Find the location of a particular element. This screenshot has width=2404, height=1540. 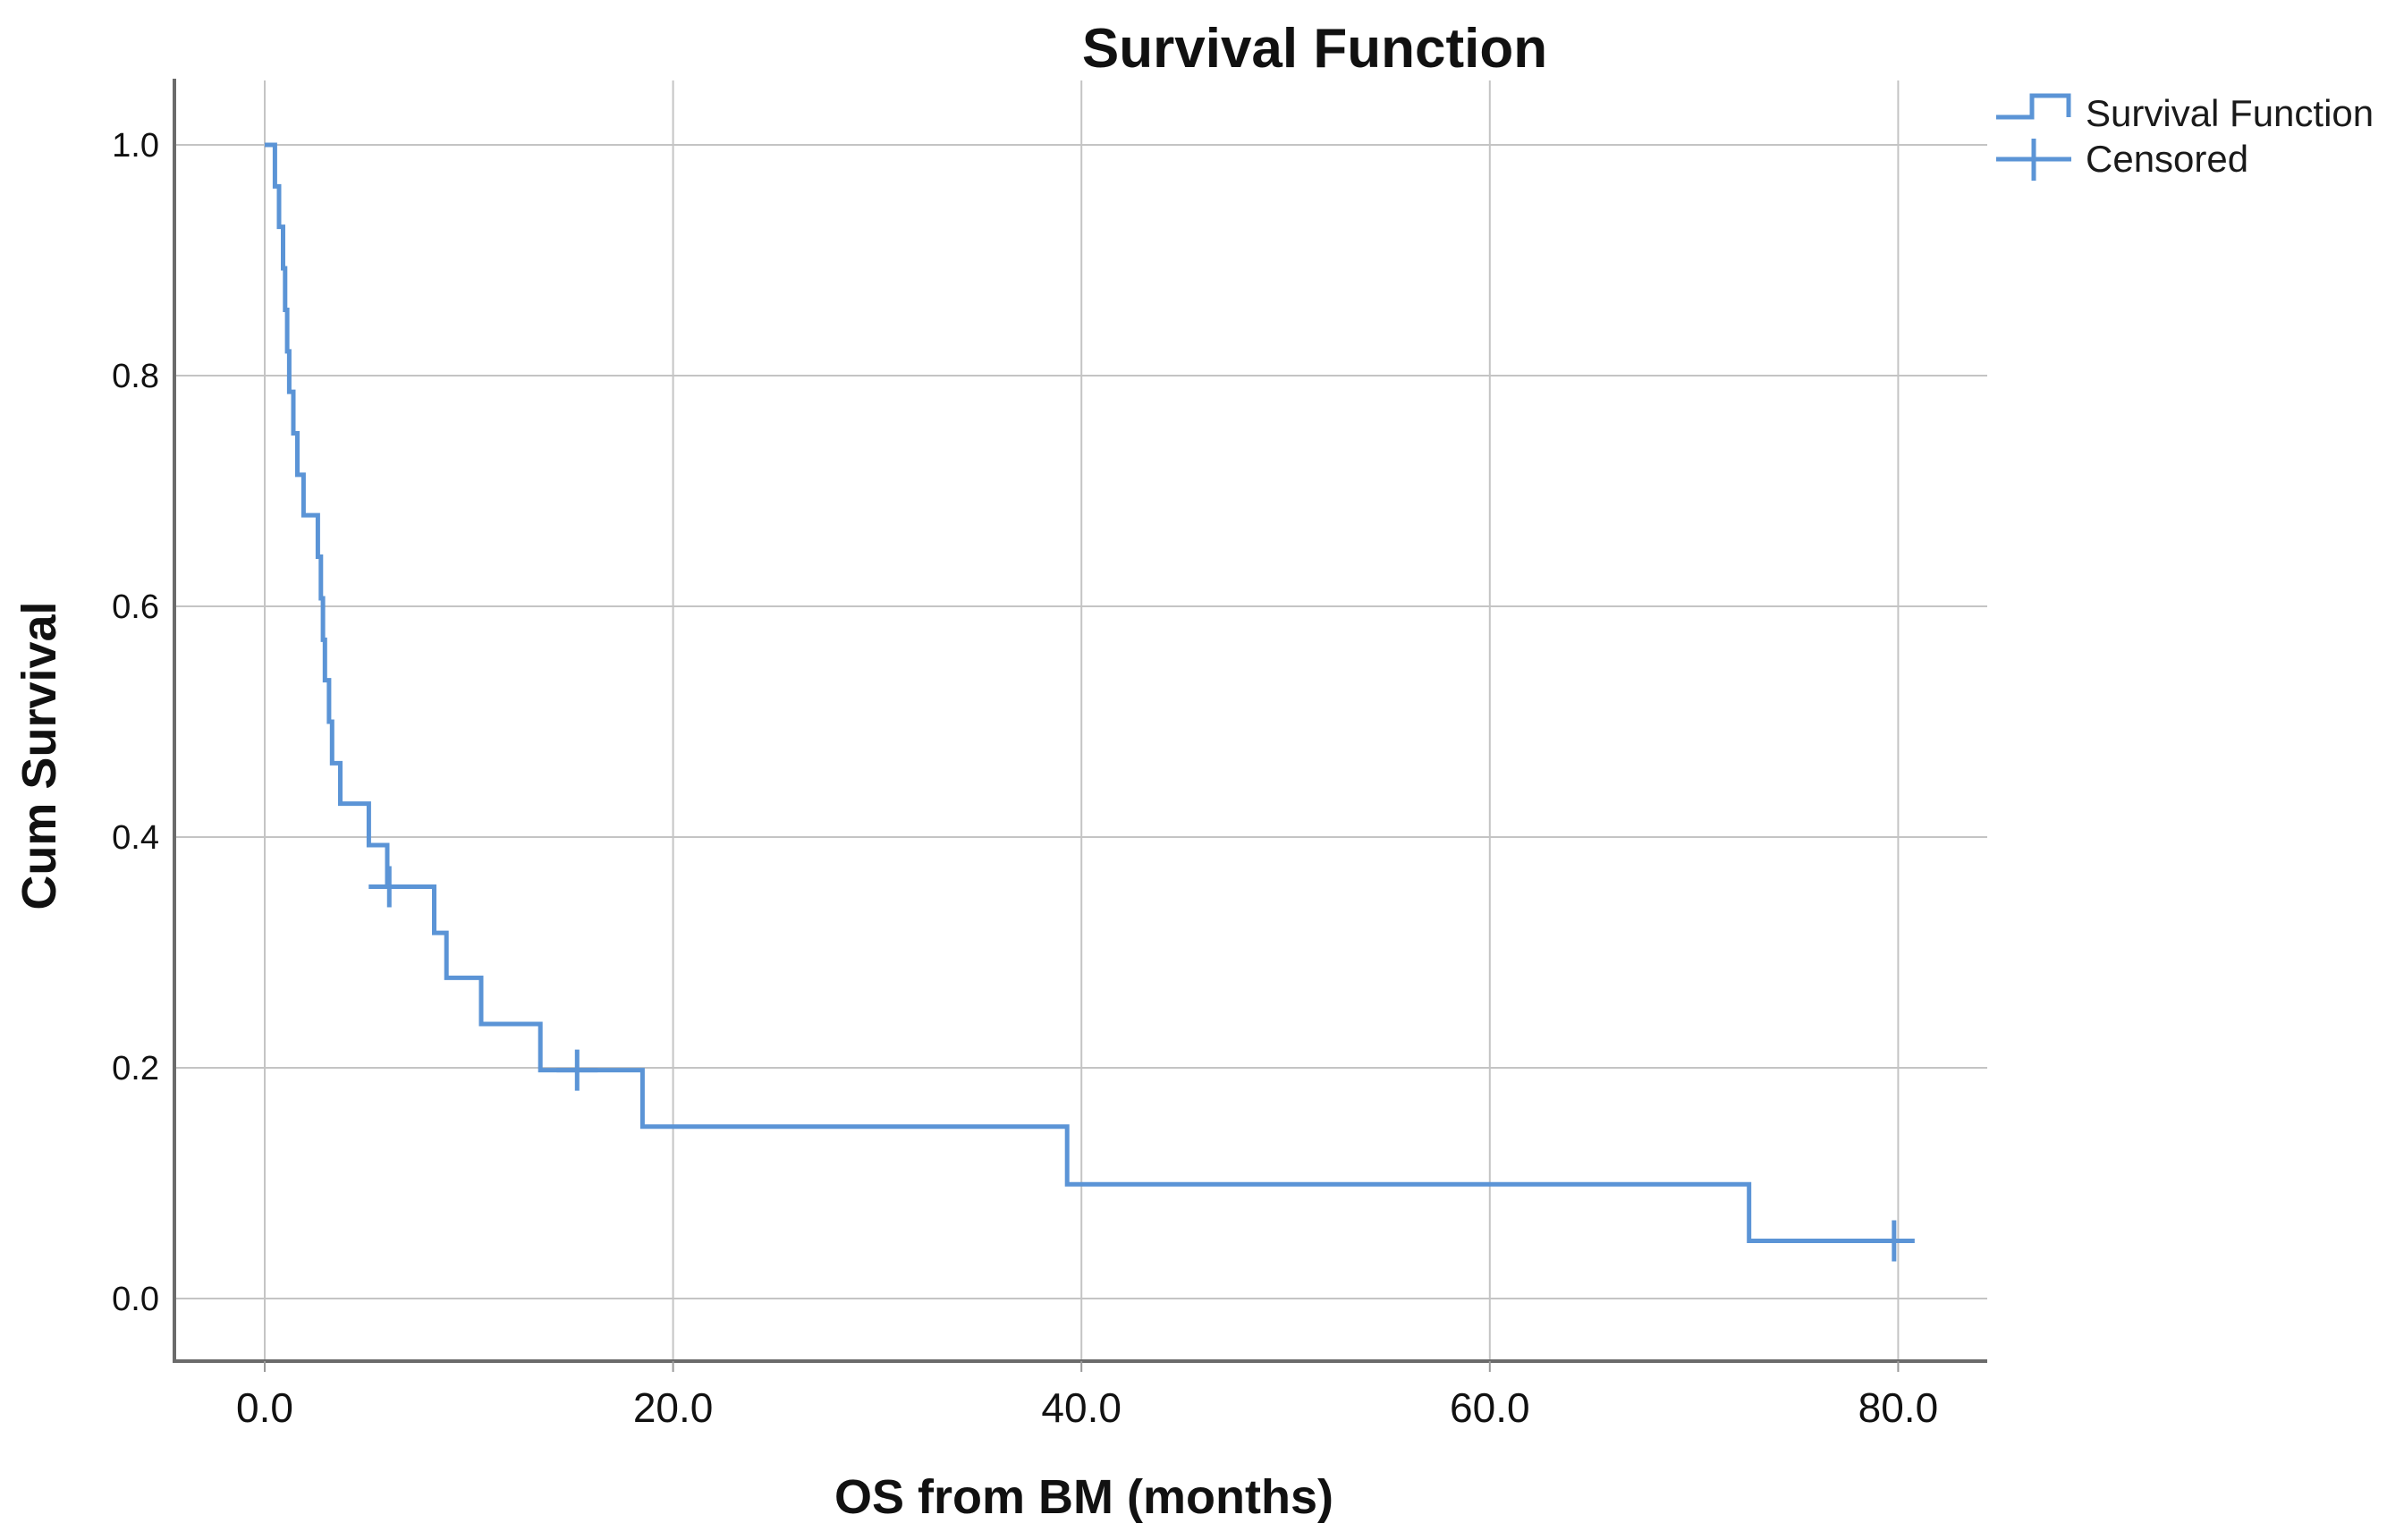

y-tick-label: 0.2 is located at coordinates (135, 1068).